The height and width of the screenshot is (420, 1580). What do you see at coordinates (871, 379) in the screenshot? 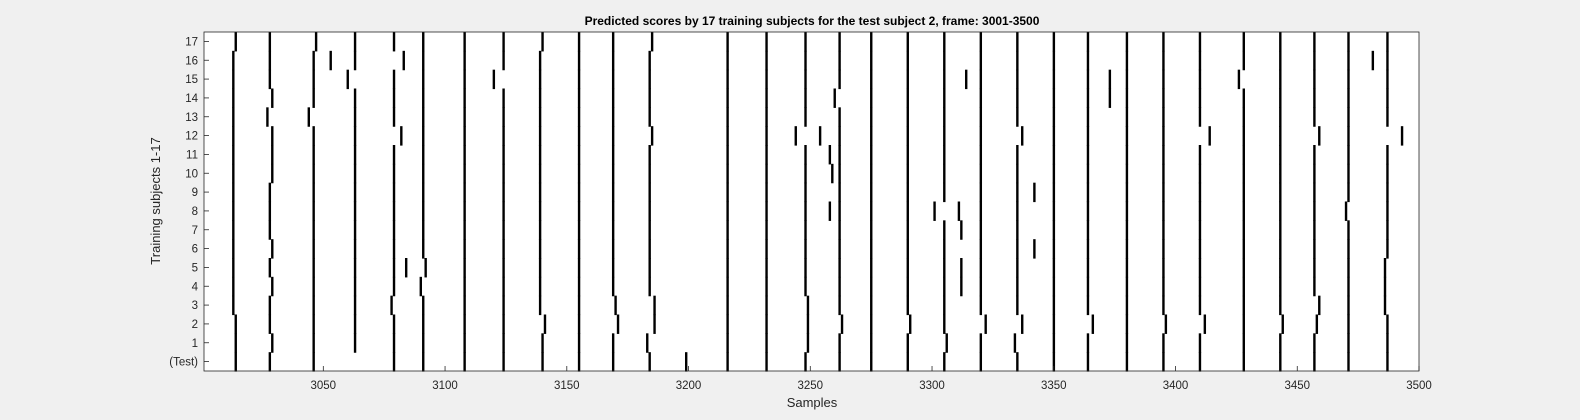
I see `x-ticks-layer: 3050 3100 3150 3200 3250 3300 3350 3400 3450 3500` at bounding box center [871, 379].